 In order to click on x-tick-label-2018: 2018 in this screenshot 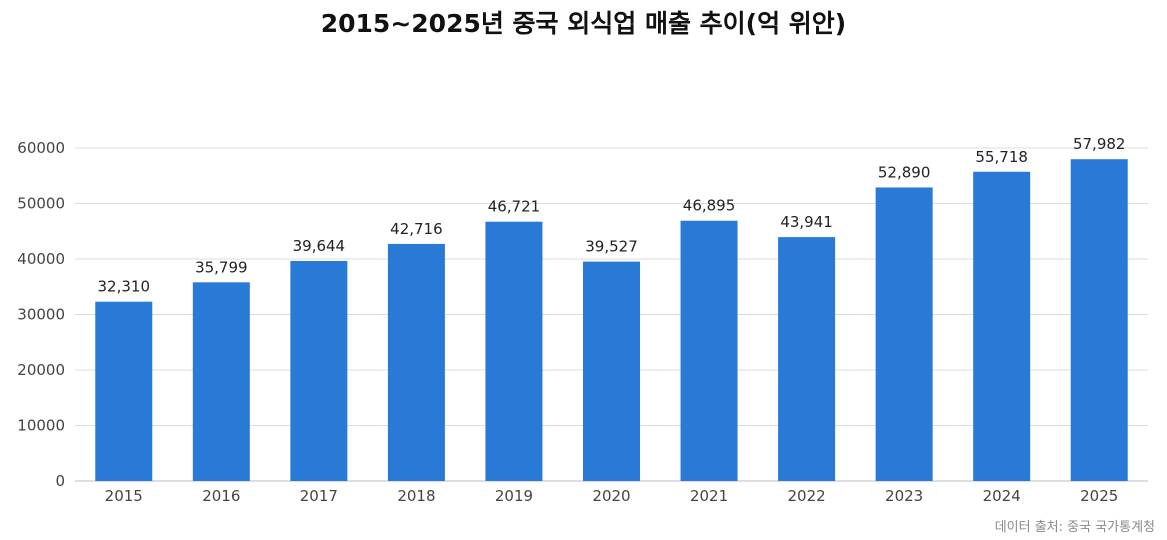, I will do `click(416, 496)`.